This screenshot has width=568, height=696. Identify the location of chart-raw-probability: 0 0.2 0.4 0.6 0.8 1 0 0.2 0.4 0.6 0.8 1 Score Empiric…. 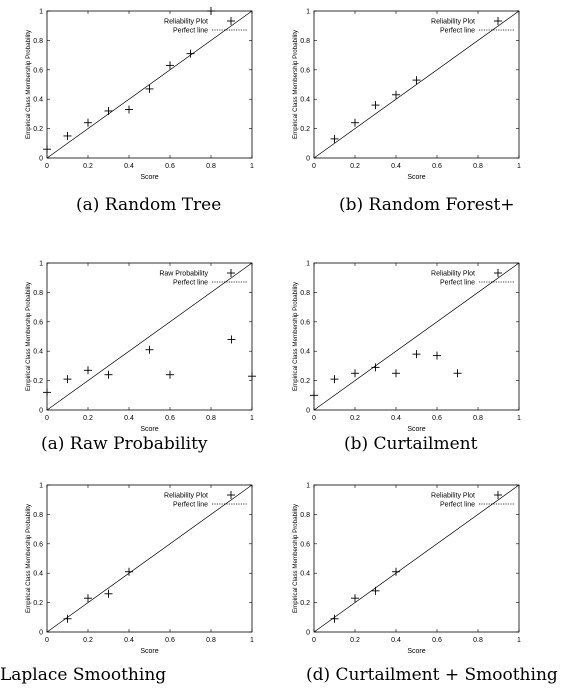
(140, 347).